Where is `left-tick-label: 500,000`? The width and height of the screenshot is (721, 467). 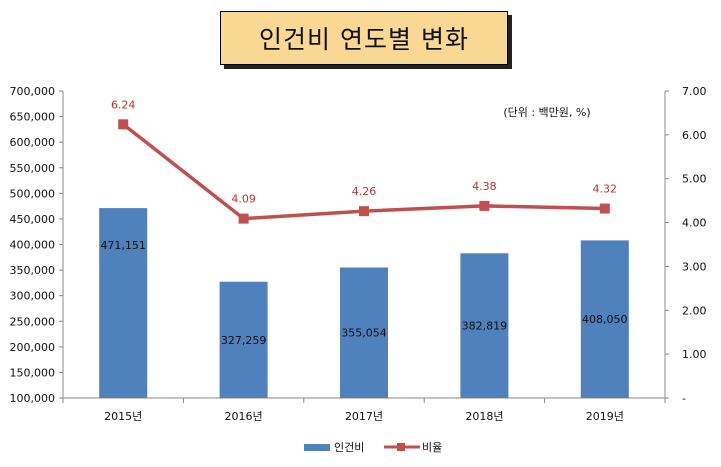 left-tick-label: 500,000 is located at coordinates (33, 193).